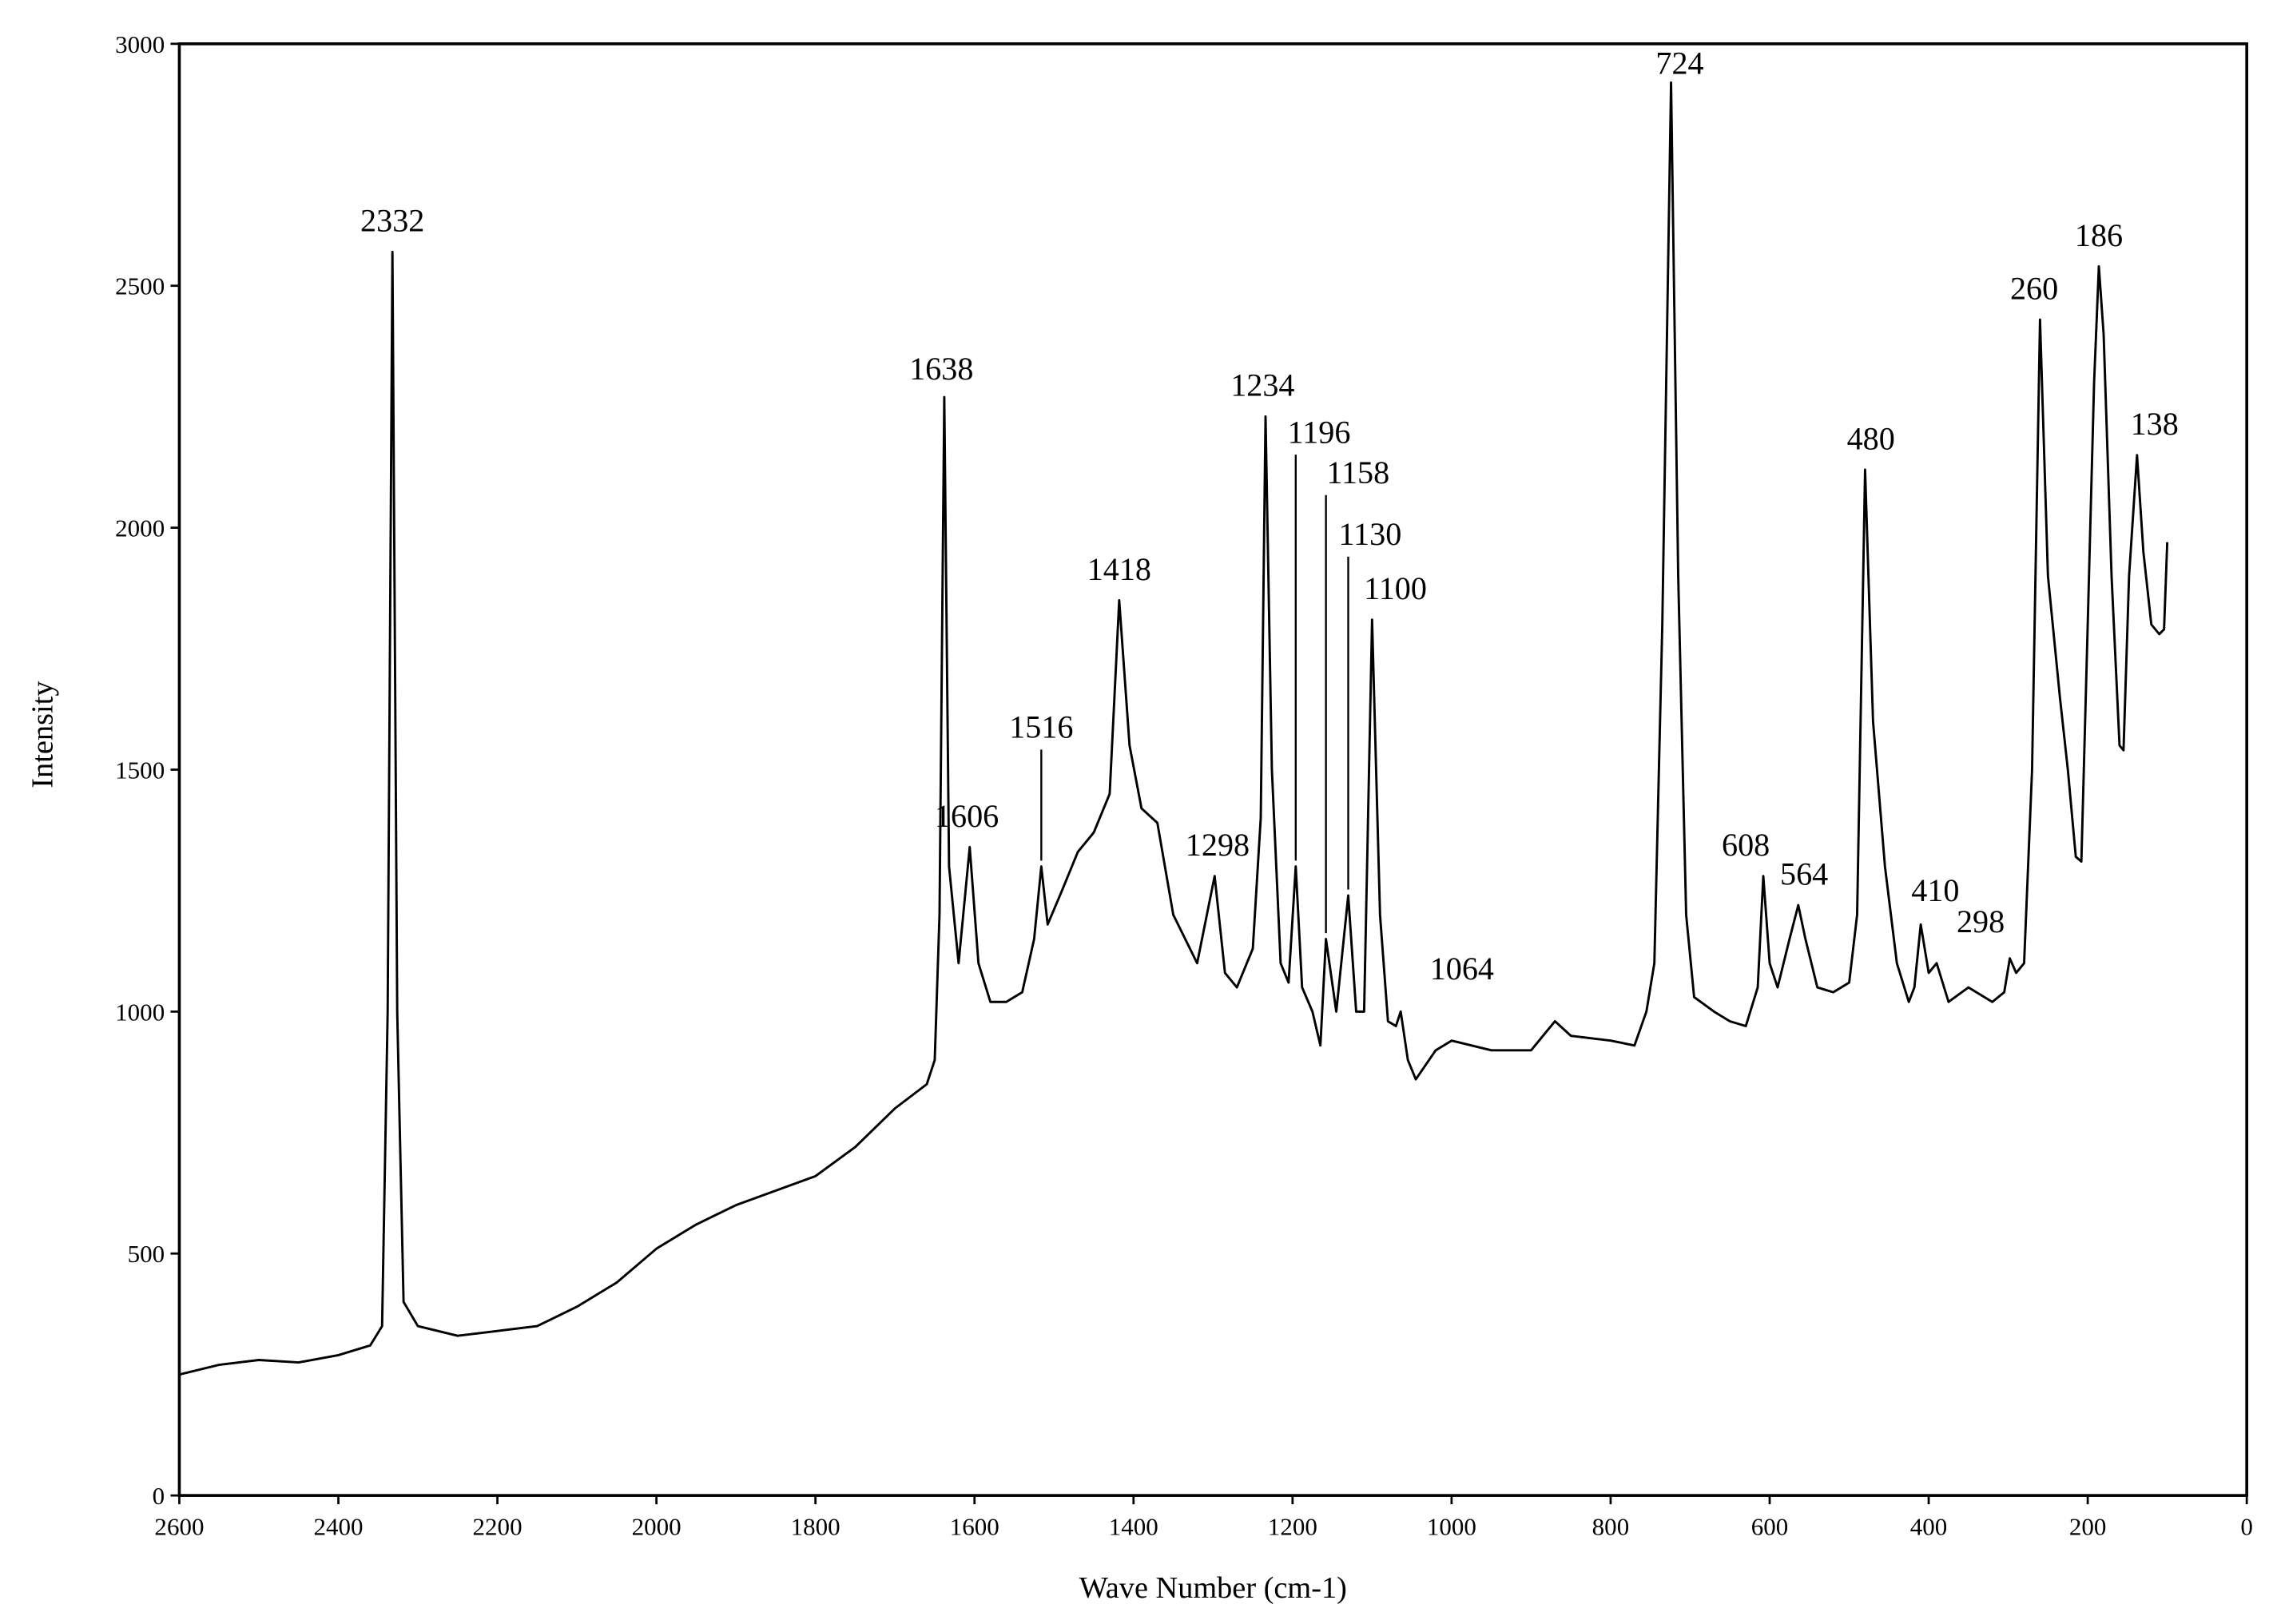 Image resolution: width=2273 pixels, height=1624 pixels. What do you see at coordinates (974, 1526) in the screenshot?
I see `x-tick-label: 1600` at bounding box center [974, 1526].